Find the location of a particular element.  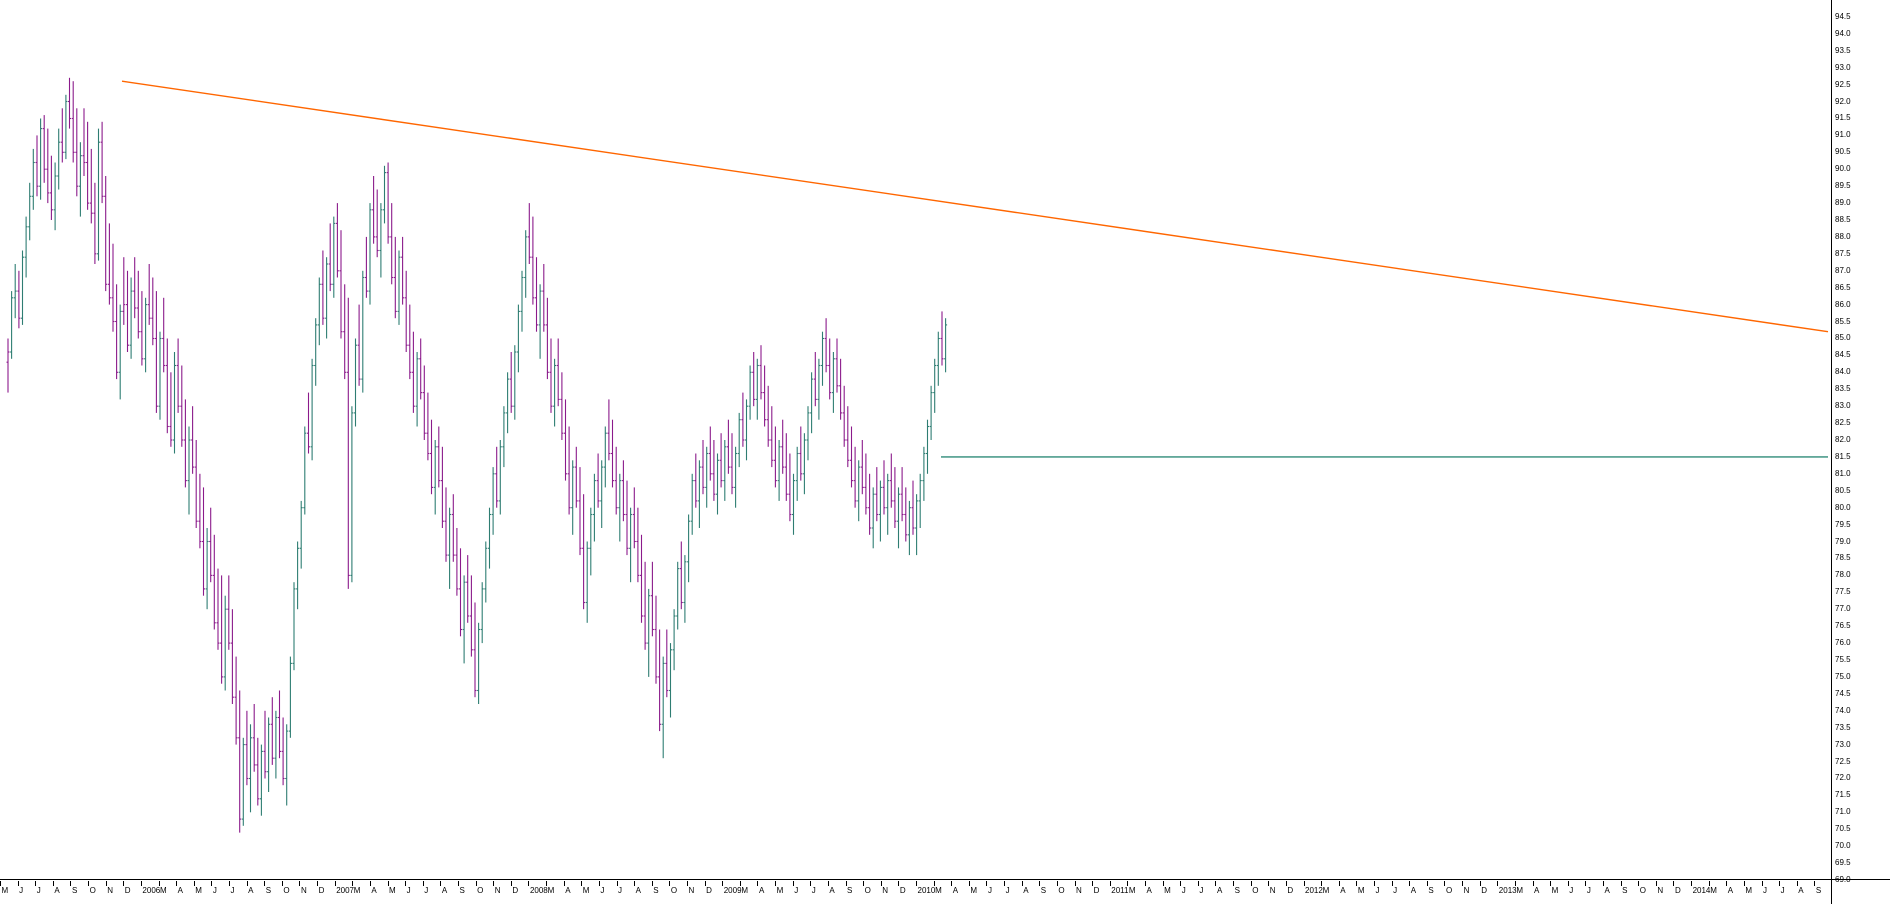

x-axis-tick: 2013 is located at coordinates (1507, 890).